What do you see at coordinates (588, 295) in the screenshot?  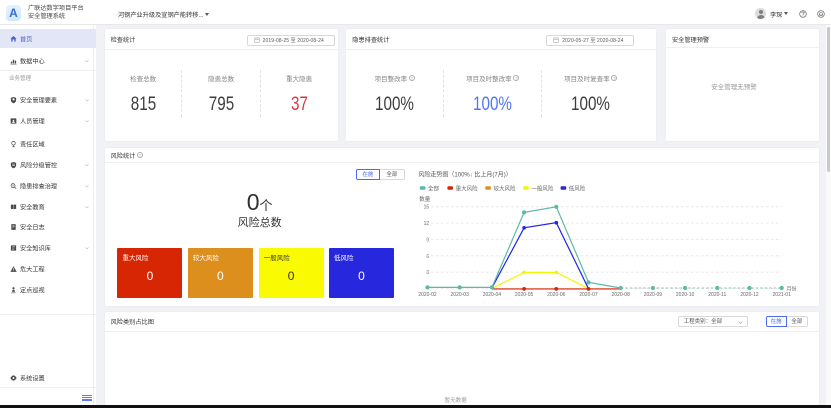 I see `svg-text: 2020-07` at bounding box center [588, 295].